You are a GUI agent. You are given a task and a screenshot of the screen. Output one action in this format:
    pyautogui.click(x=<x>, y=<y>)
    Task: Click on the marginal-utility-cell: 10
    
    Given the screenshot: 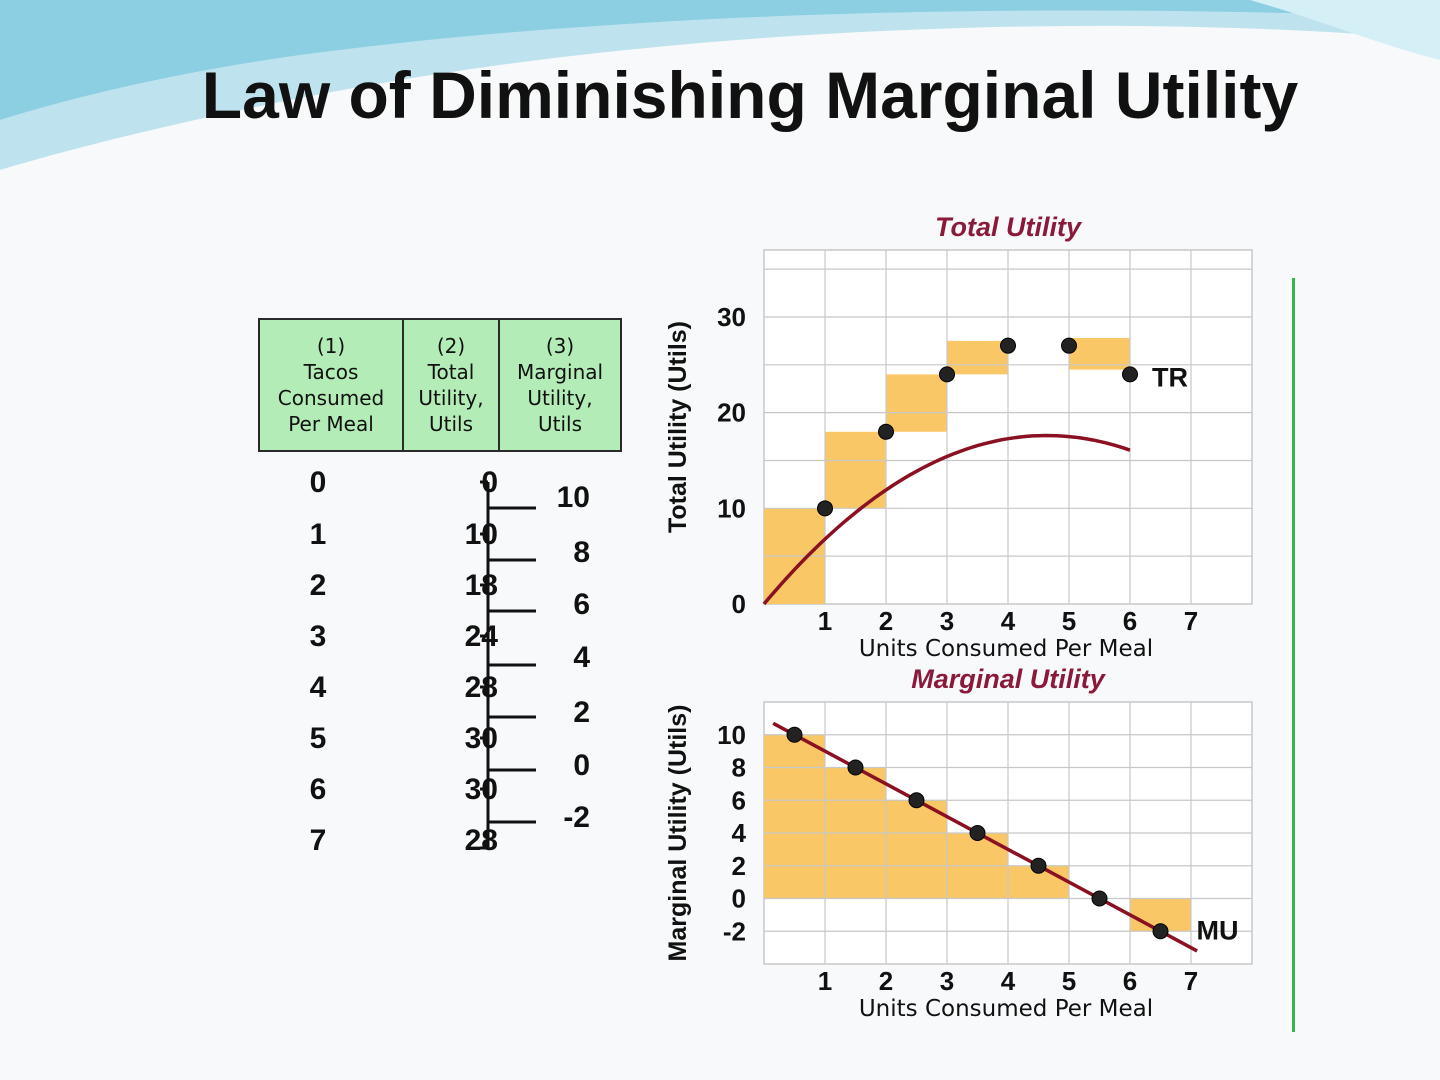 What is the action you would take?
    pyautogui.click(x=573, y=497)
    